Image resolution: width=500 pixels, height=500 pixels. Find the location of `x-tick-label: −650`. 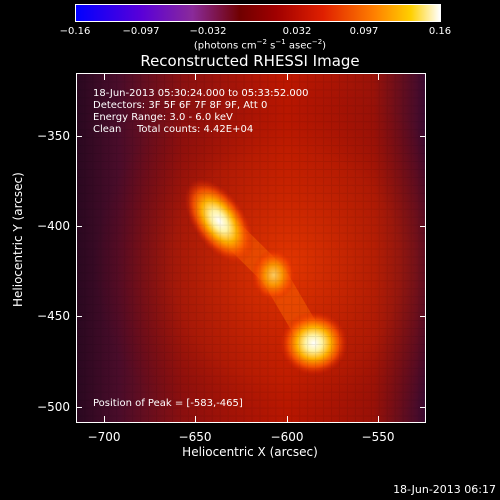

x-tick-label: −650 is located at coordinates (195, 437).